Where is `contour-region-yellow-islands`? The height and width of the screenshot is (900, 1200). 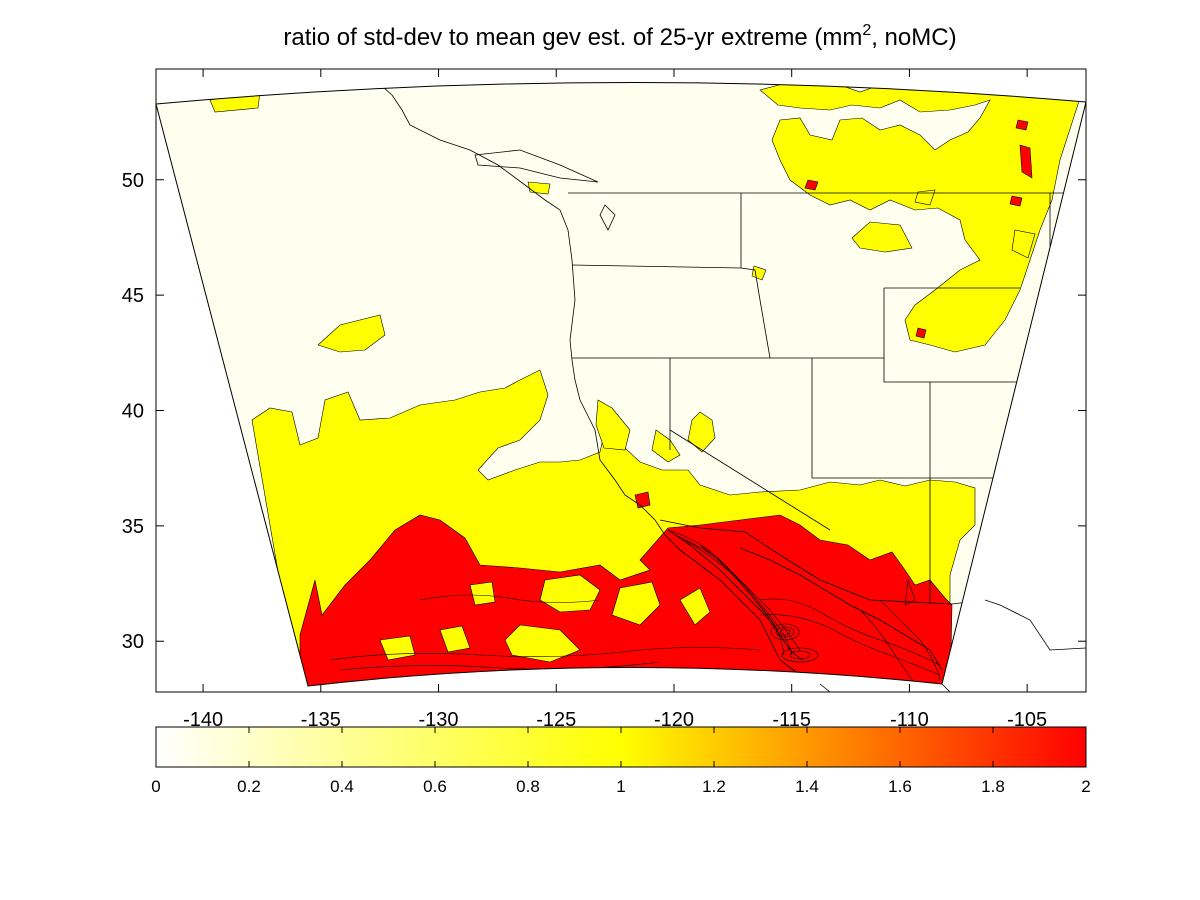 contour-region-yellow-islands is located at coordinates (545, 618).